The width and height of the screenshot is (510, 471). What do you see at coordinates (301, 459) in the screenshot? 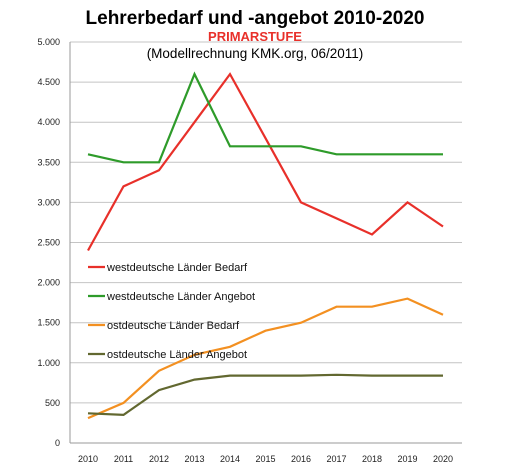
I see `x-tick-label: 2016` at bounding box center [301, 459].